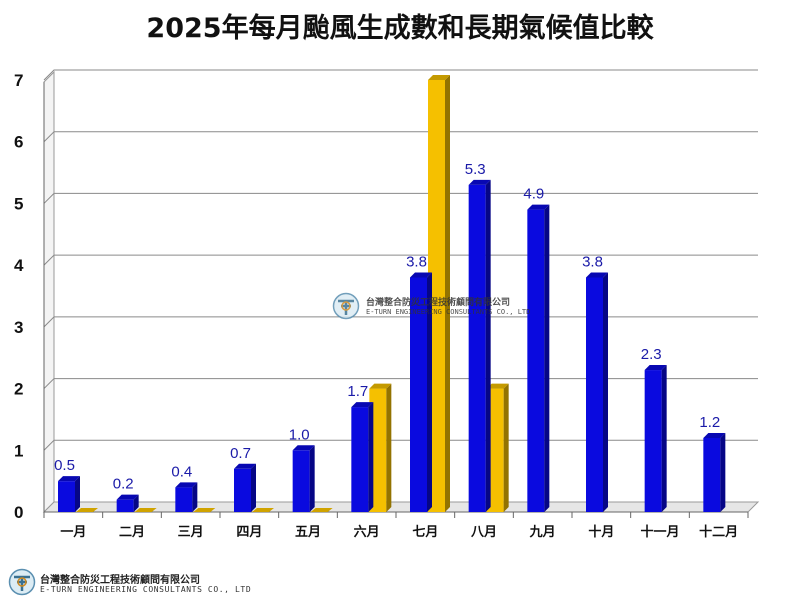  I want to click on x-tick-label: 六月, so click(367, 532).